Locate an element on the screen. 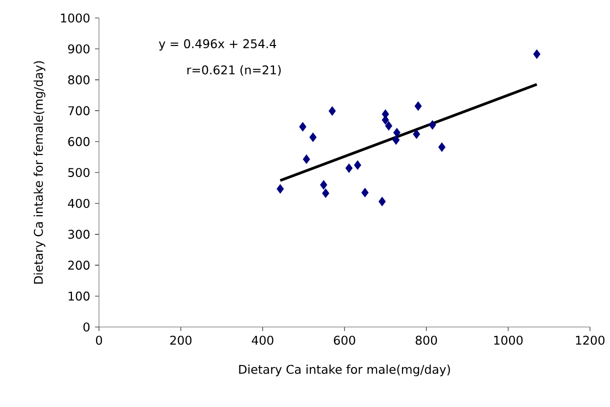 Image resolution: width=610 pixels, height=407 pixels. annotation: y = 0.496x + 254.4 is located at coordinates (217, 45).